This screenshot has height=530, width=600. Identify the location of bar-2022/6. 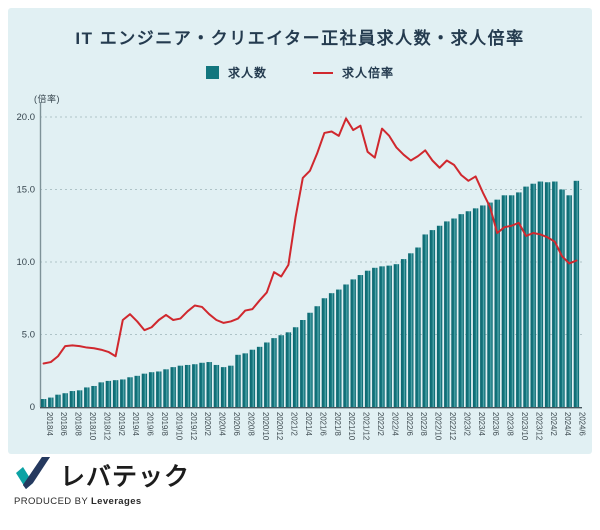
(403, 333).